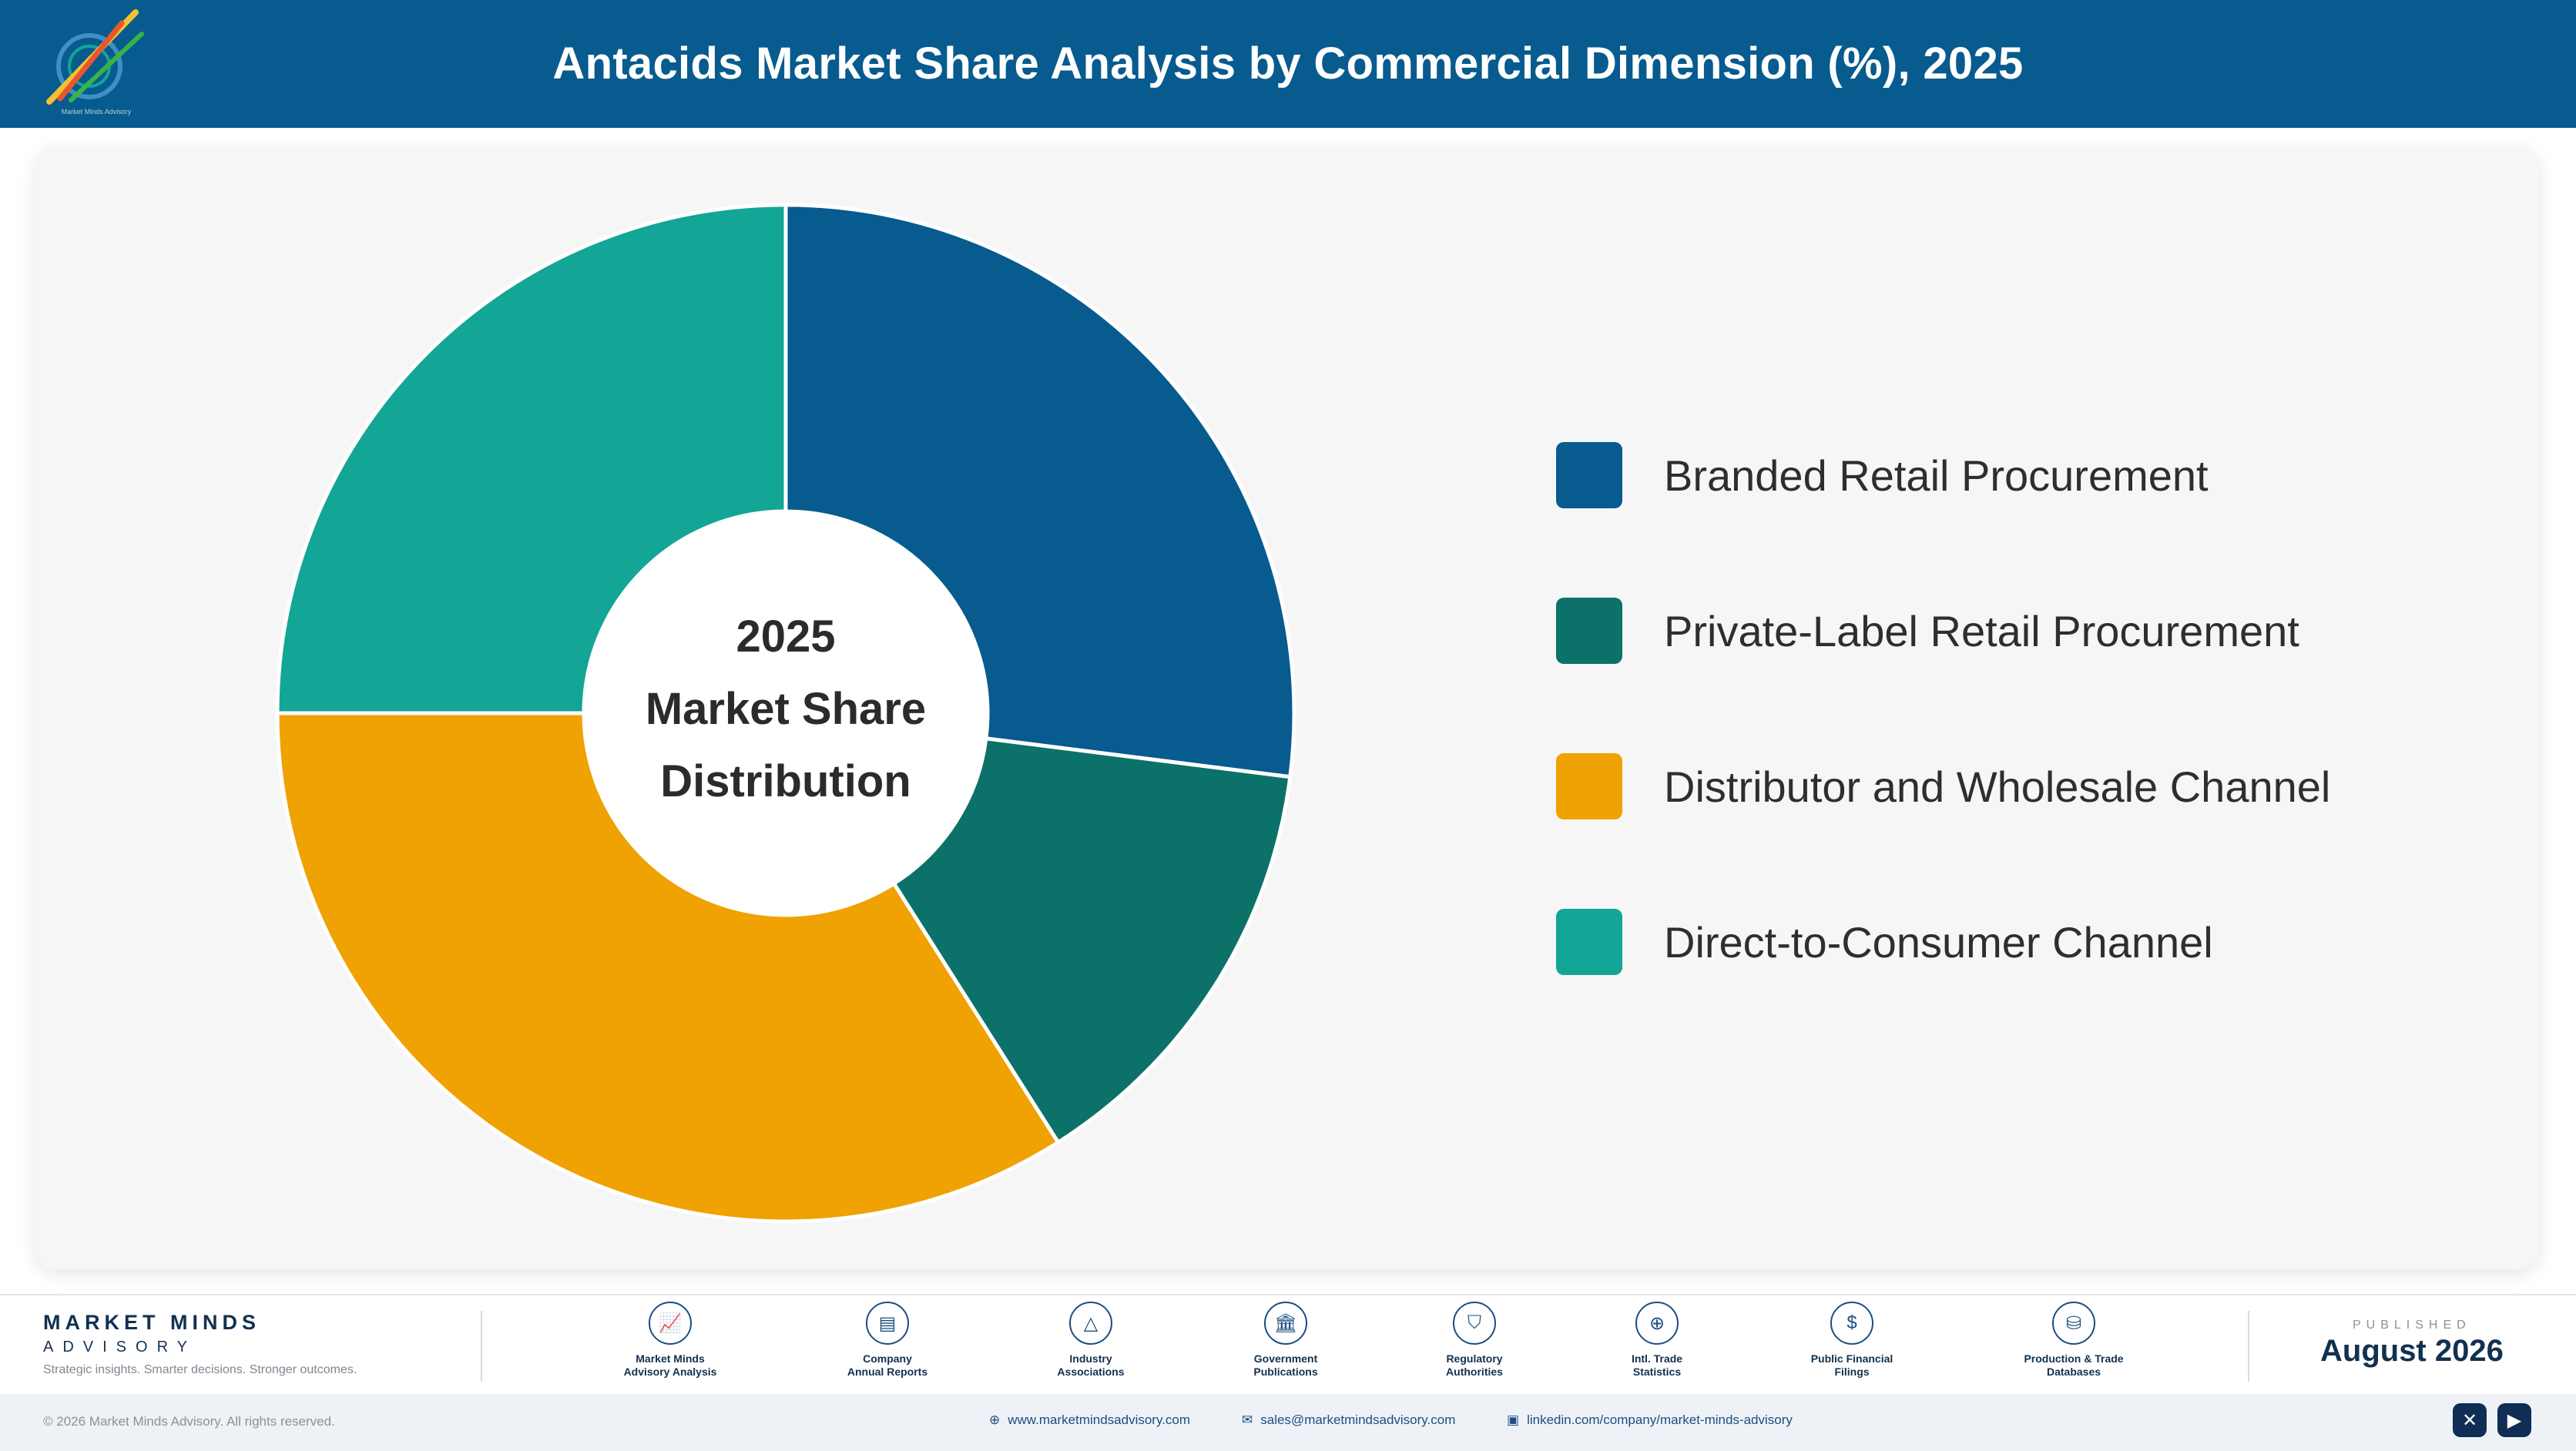  Describe the element at coordinates (1090, 1323) in the screenshot. I see `network-icon: △` at that location.